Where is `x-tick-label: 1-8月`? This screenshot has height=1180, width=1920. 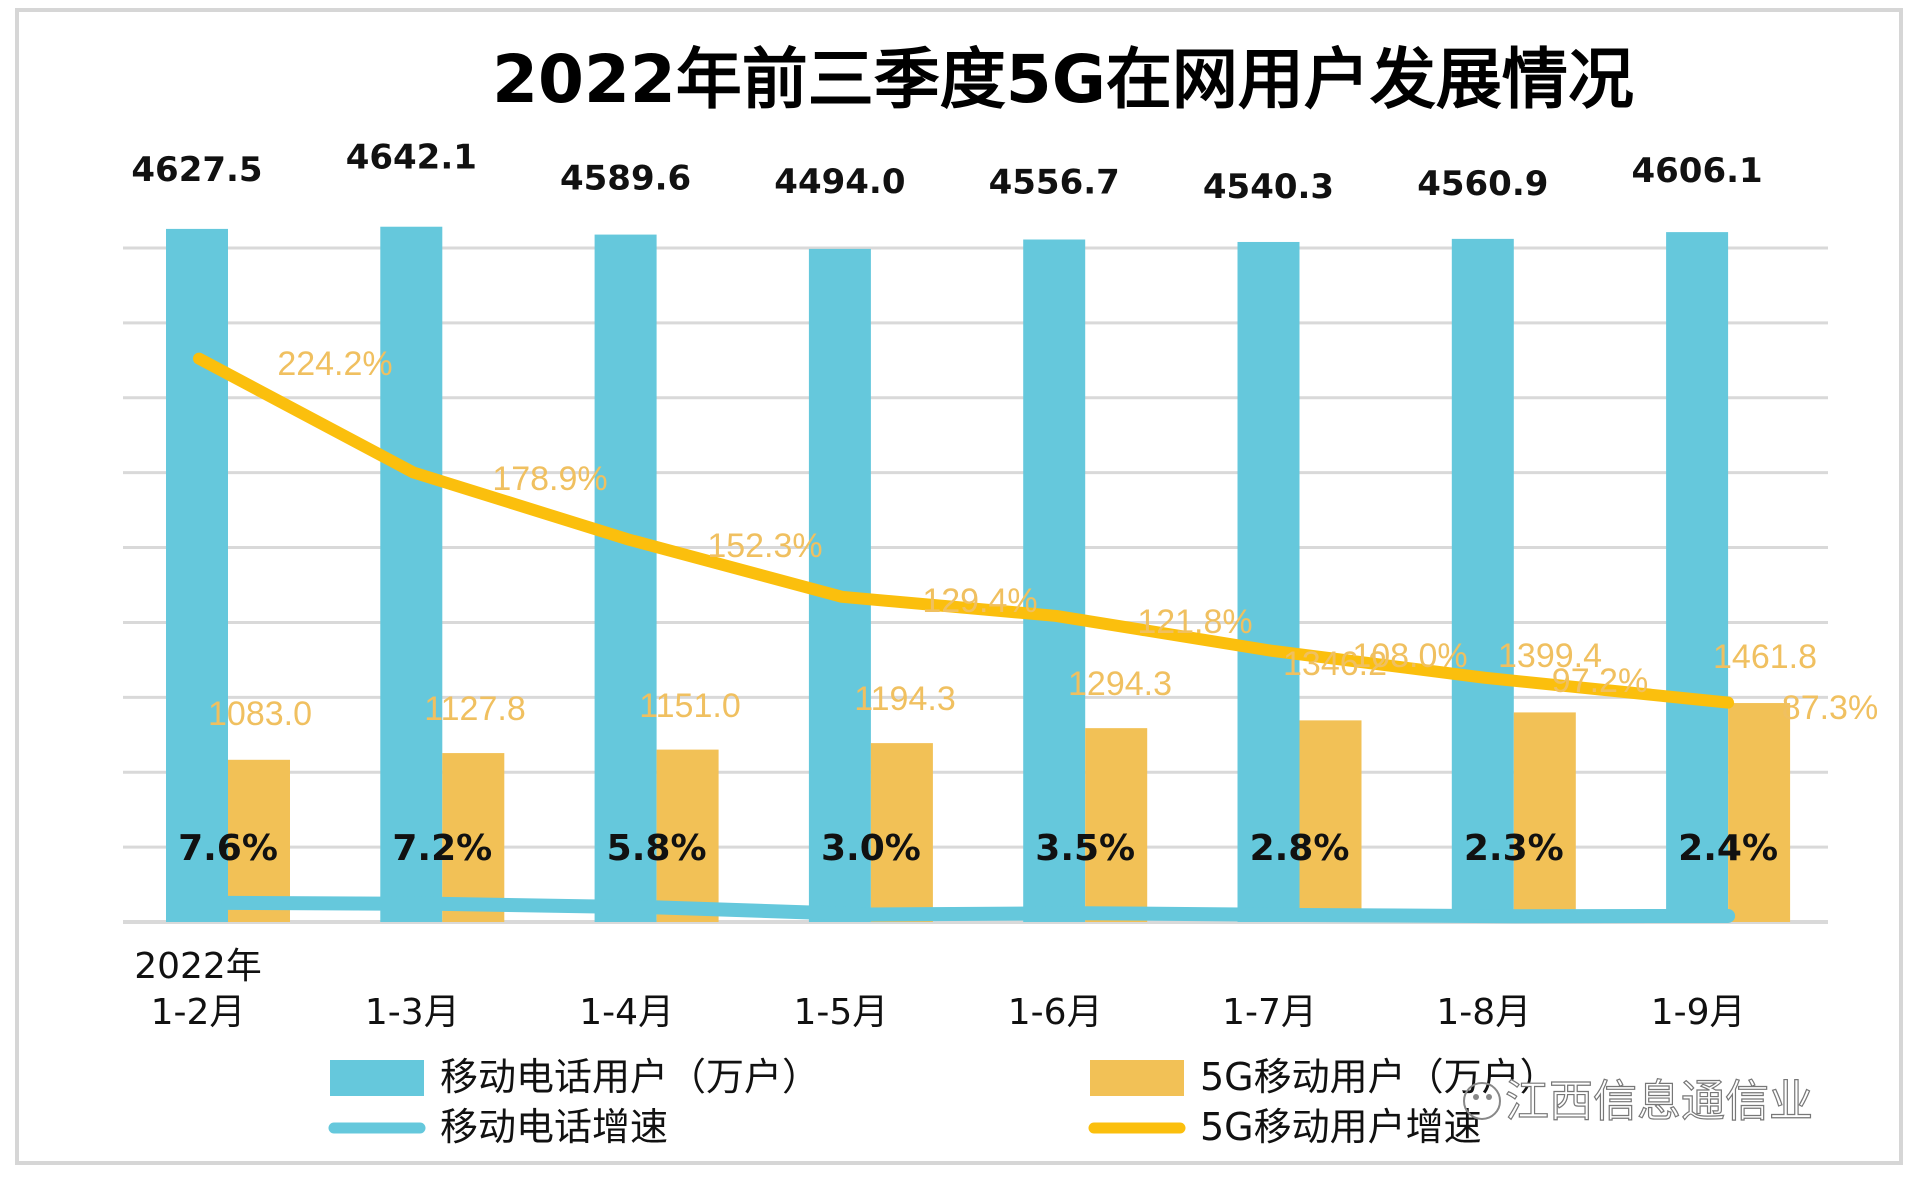
x-tick-label: 1-8月 is located at coordinates (1483, 1012).